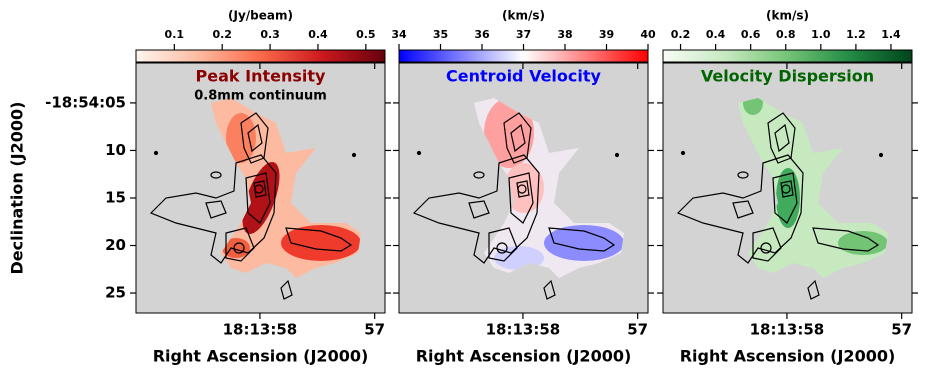 The width and height of the screenshot is (925, 380). Describe the element at coordinates (891, 34) in the screenshot. I see `colorbar-tick-label: 1.4` at that location.